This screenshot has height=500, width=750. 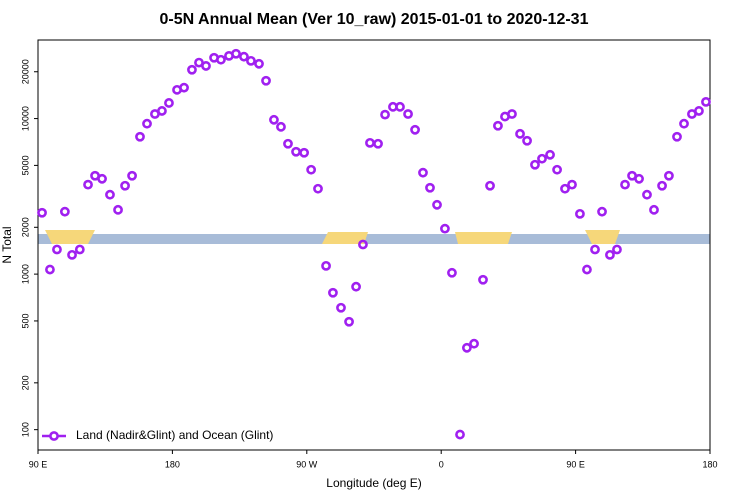 I want to click on y-tick-label: 1000, so click(x=25, y=274).